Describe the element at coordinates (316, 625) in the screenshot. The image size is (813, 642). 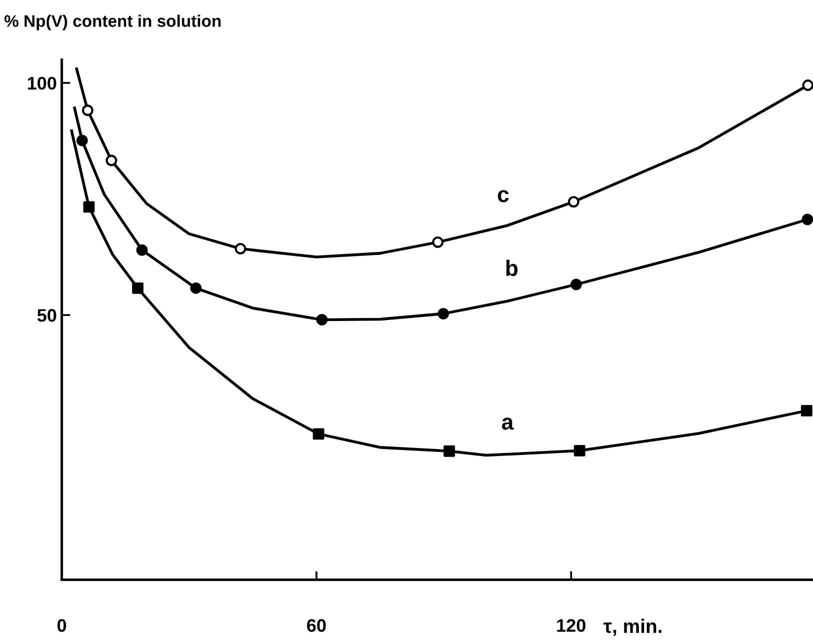
I see `x-tick-label: 60` at that location.